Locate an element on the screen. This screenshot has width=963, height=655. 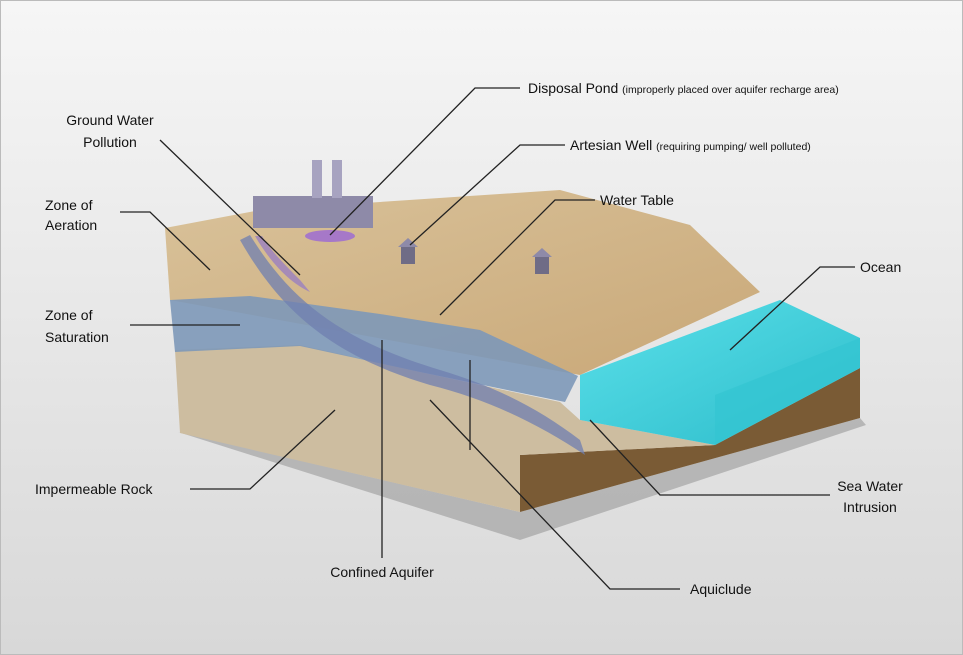
impermeable-rock is located at coordinates (445, 428).